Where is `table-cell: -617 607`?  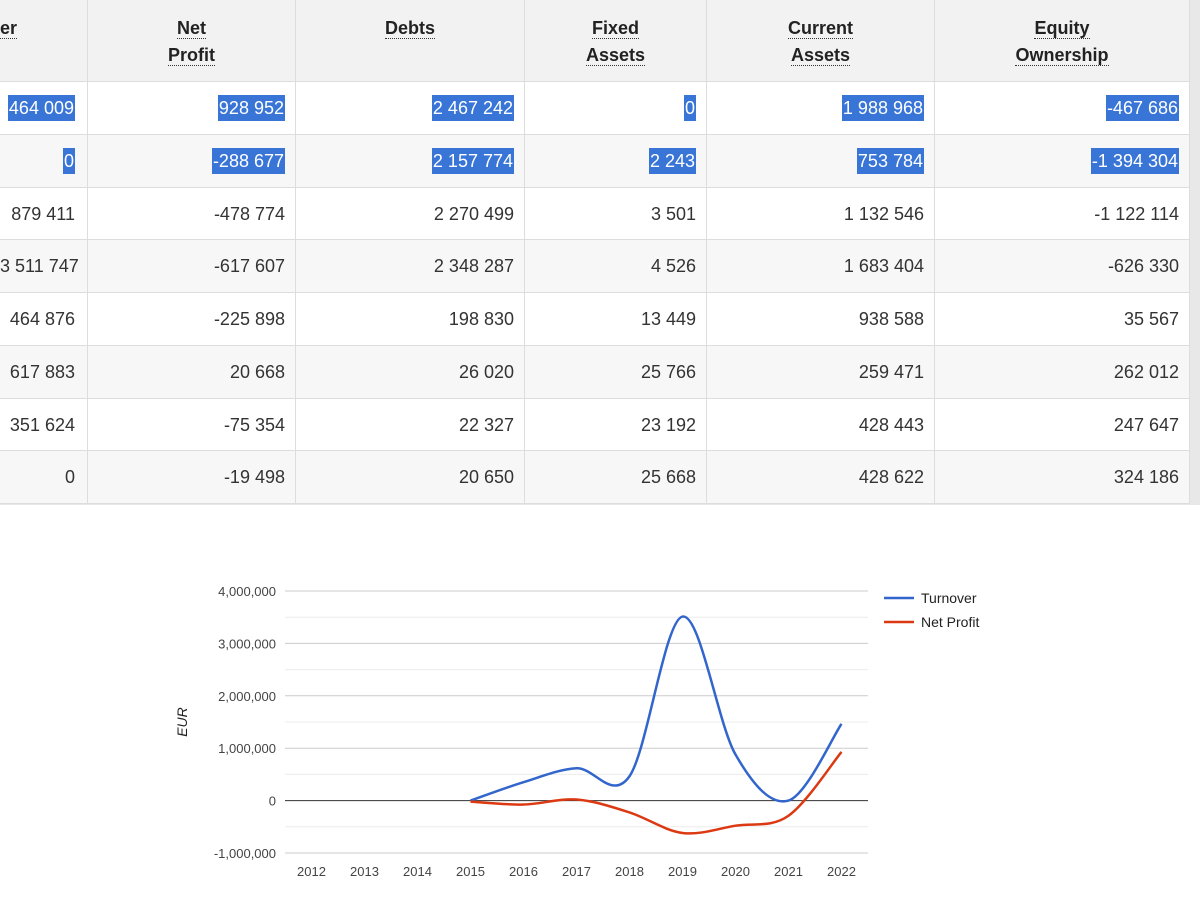 table-cell: -617 607 is located at coordinates (192, 266).